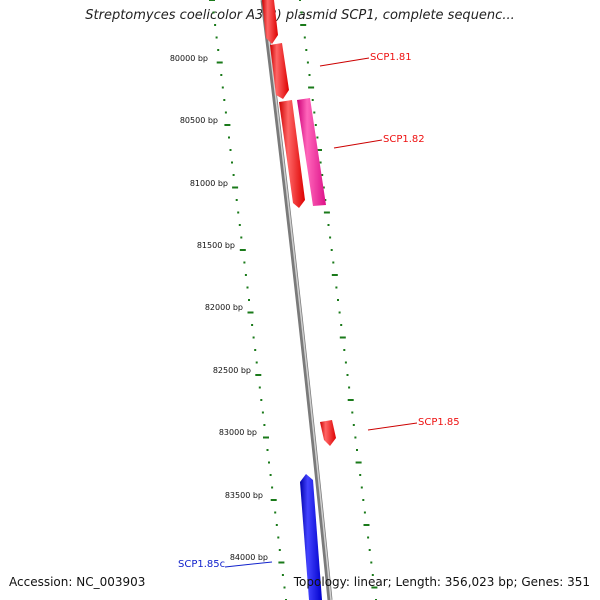 The width and height of the screenshot is (600, 600). What do you see at coordinates (439, 422) in the screenshot?
I see `gene-label-scp1-85: SCP1.85` at bounding box center [439, 422].